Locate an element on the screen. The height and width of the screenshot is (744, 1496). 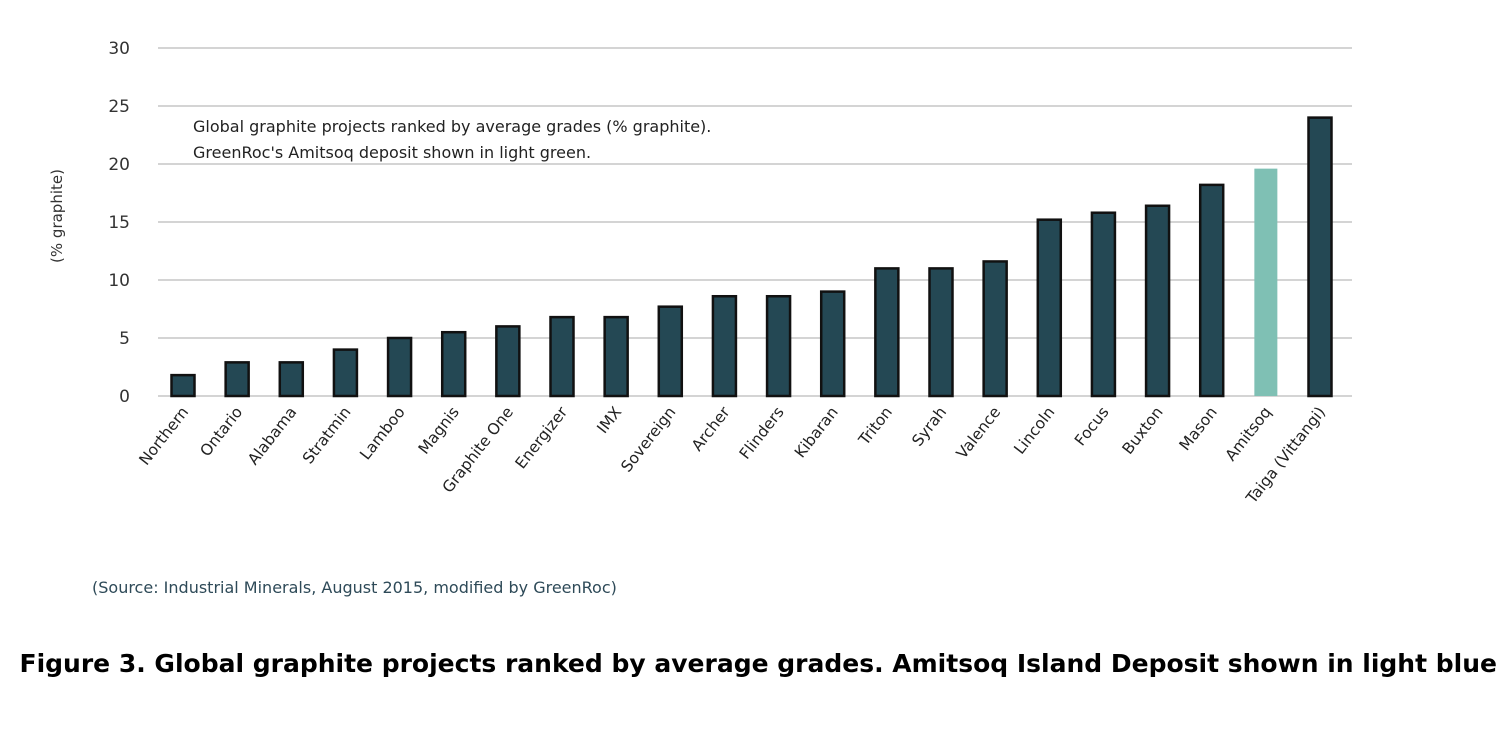
bar-graphite-one is located at coordinates (508, 361).